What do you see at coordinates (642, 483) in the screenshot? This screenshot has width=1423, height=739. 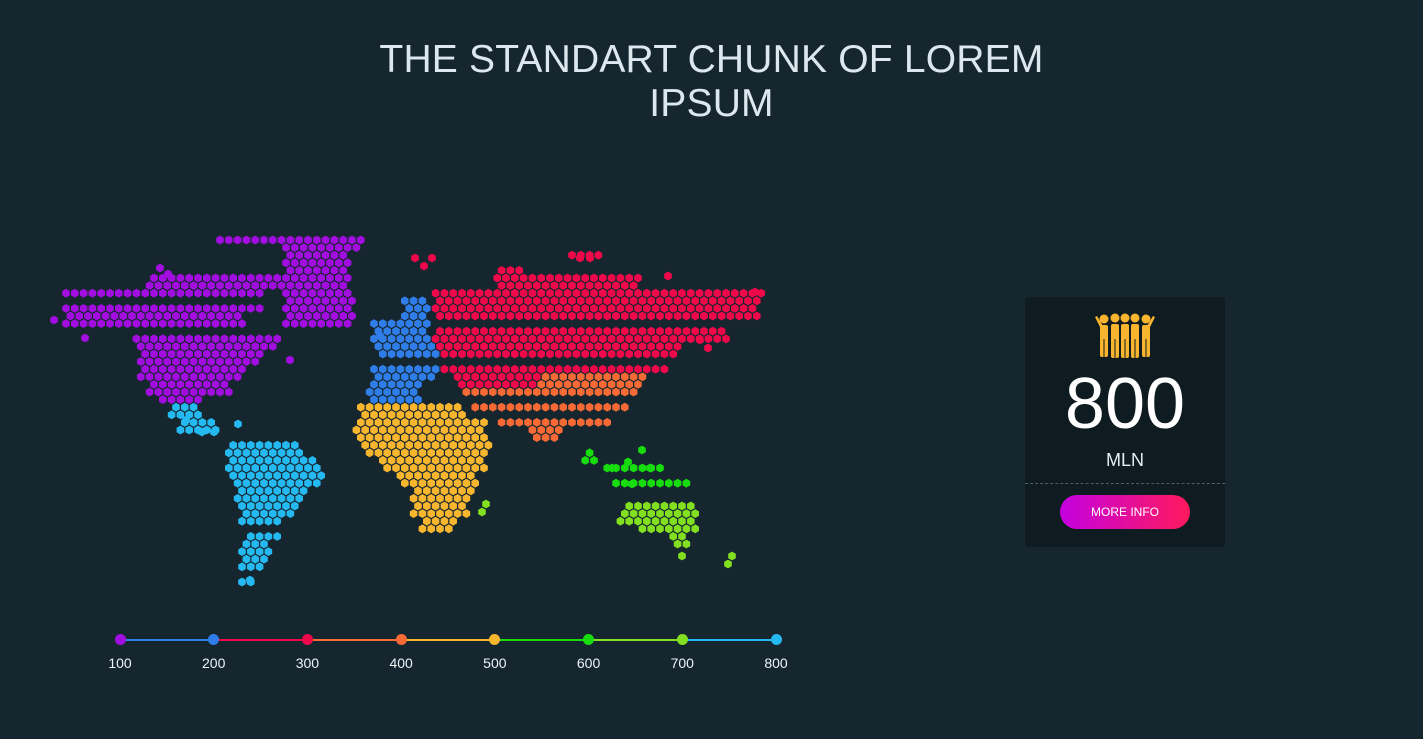 I see `map-hex-southeast-asia` at bounding box center [642, 483].